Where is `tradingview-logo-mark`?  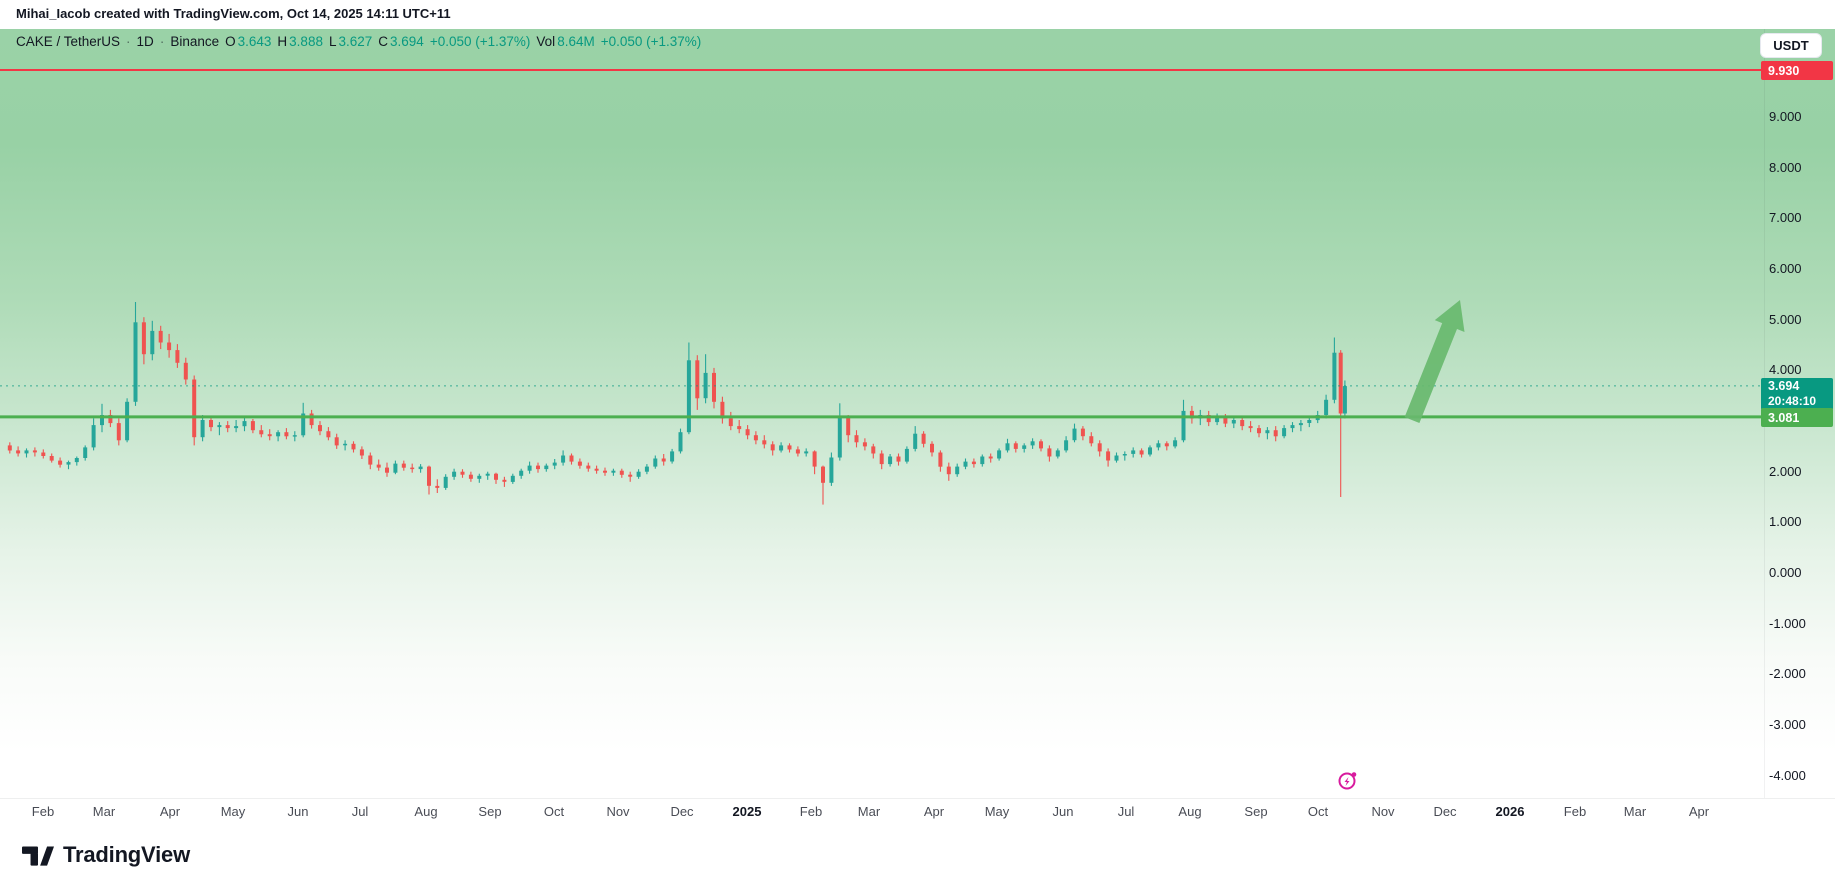
tradingview-logo-mark is located at coordinates (38, 856).